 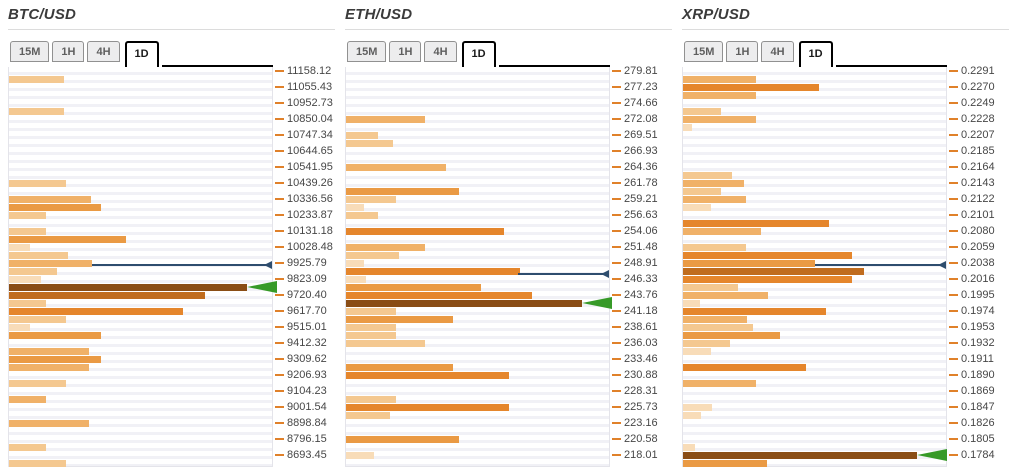 What do you see at coordinates (310, 167) in the screenshot?
I see `price-label: 10541.95` at bounding box center [310, 167].